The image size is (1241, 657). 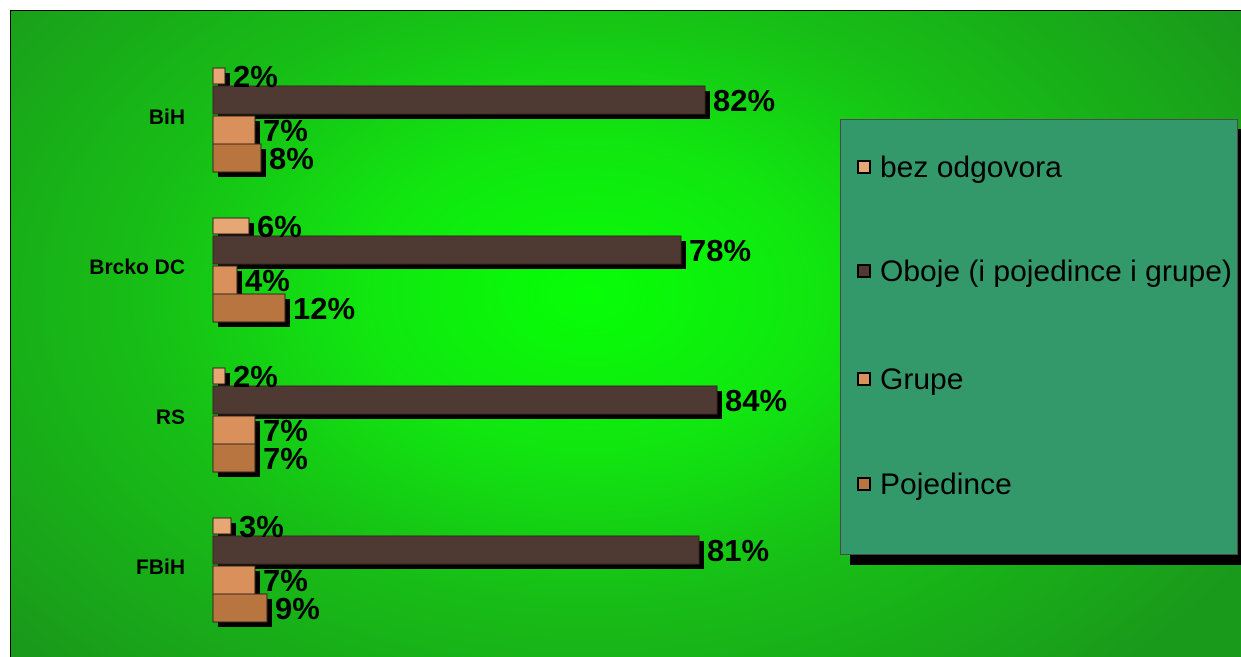 I want to click on legend-item-grupe: Grupe, so click(x=1047, y=380).